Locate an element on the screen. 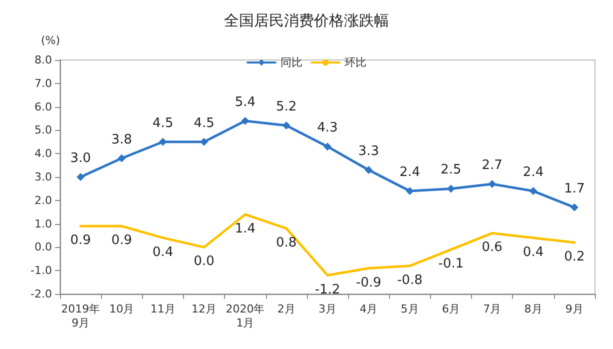  data-label: 0.6 is located at coordinates (492, 248).